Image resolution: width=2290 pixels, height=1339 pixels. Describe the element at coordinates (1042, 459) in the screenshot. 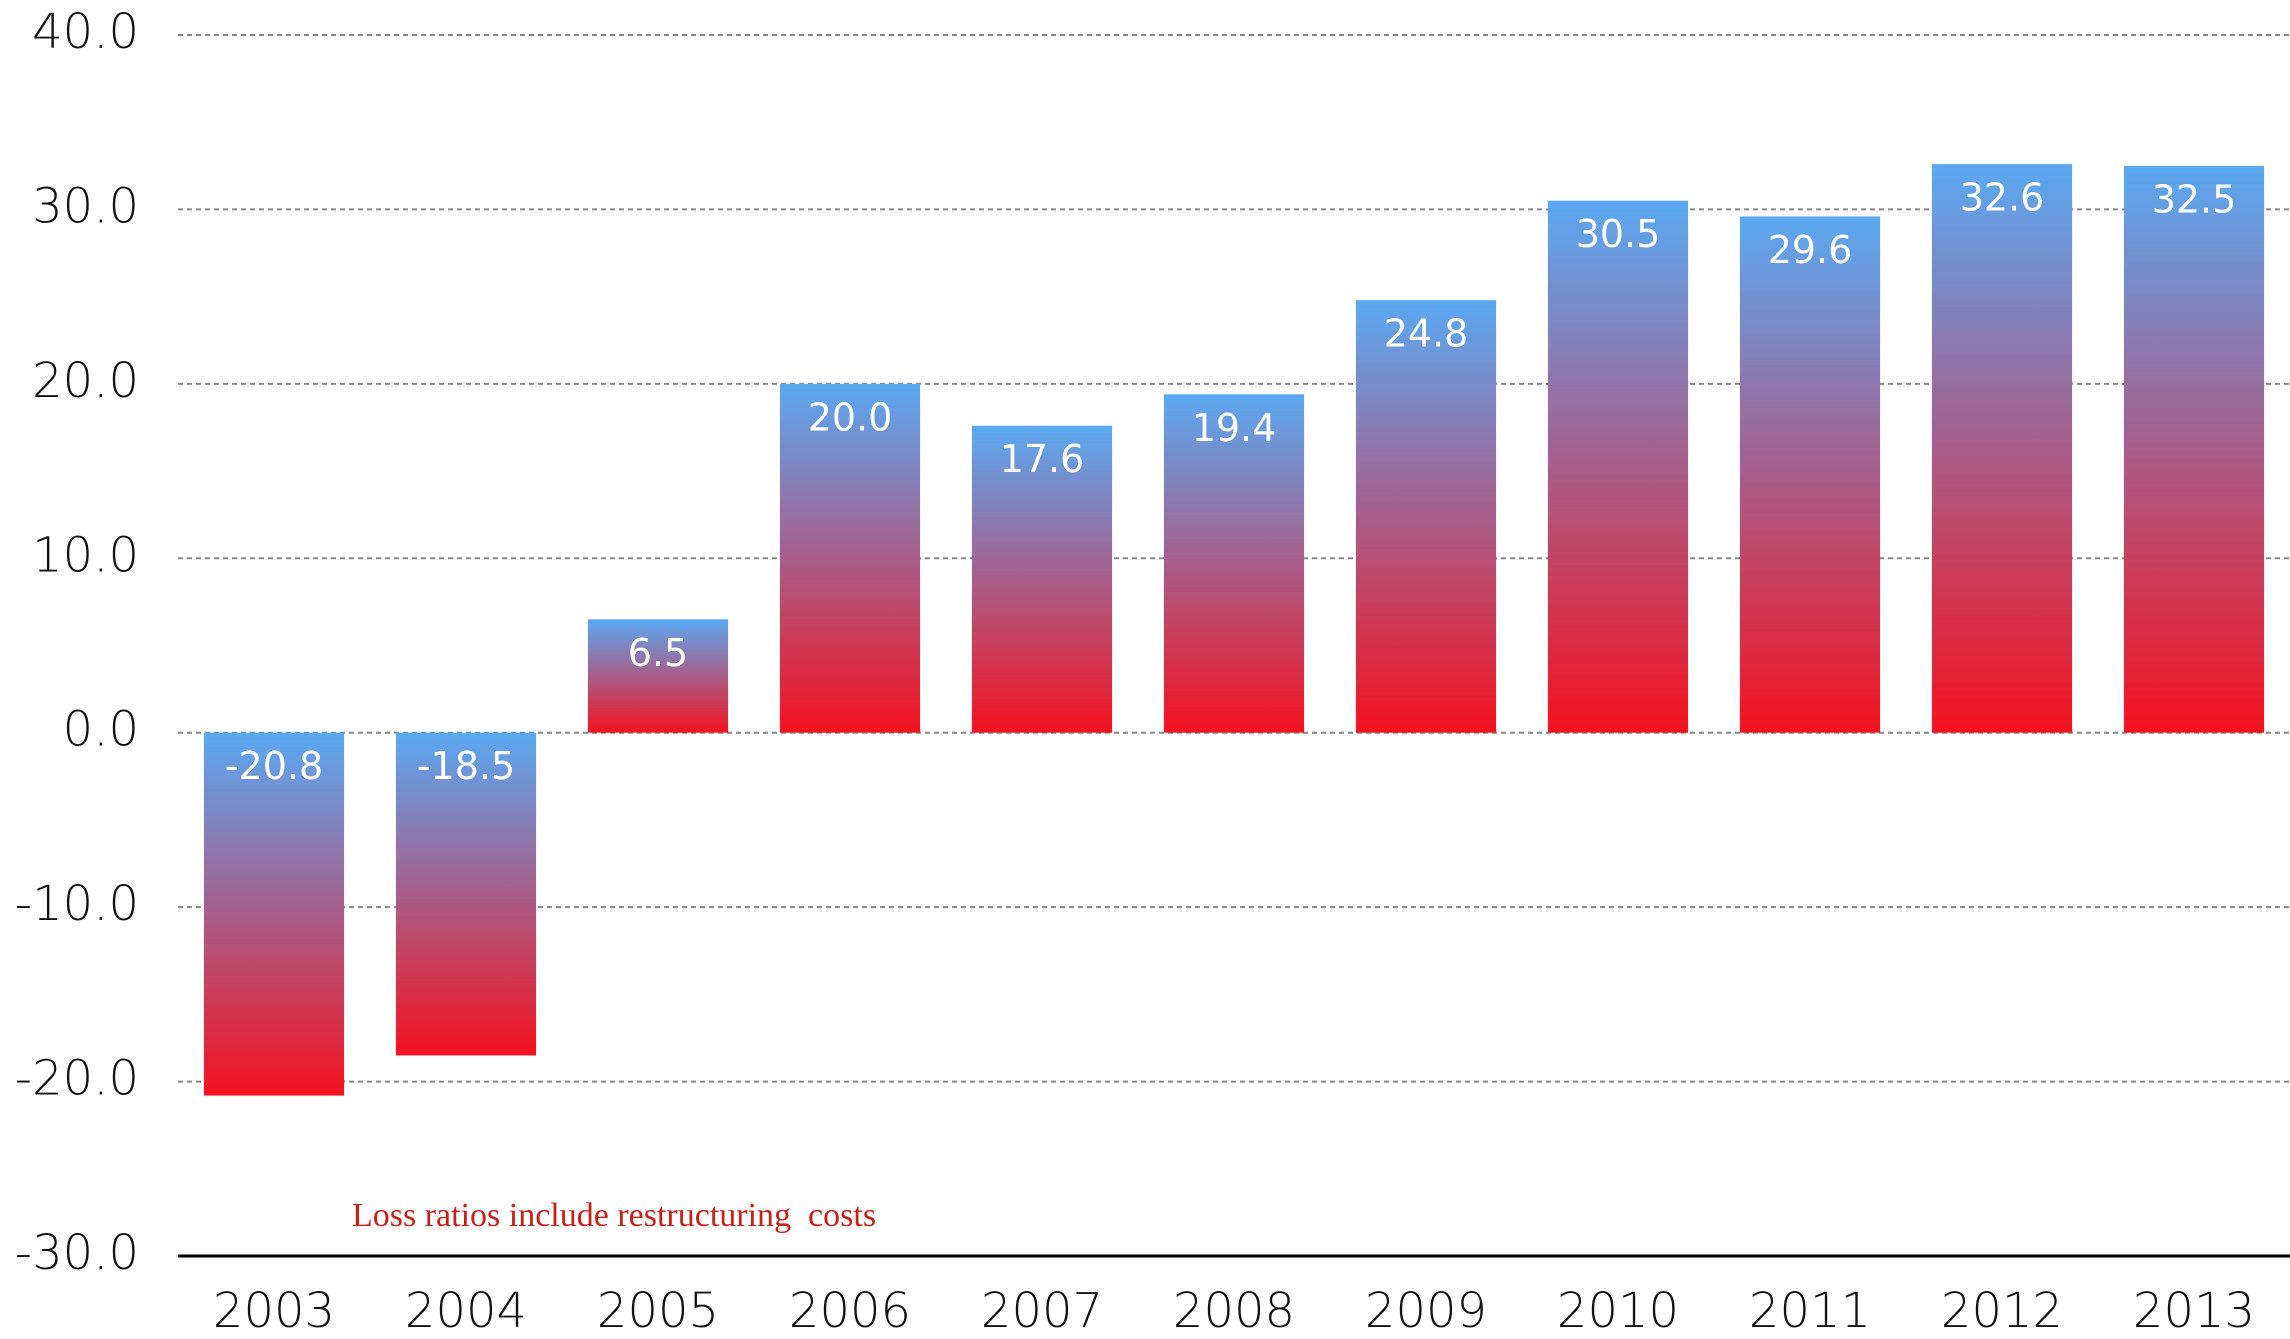

I see `value-label: 17.6` at that location.